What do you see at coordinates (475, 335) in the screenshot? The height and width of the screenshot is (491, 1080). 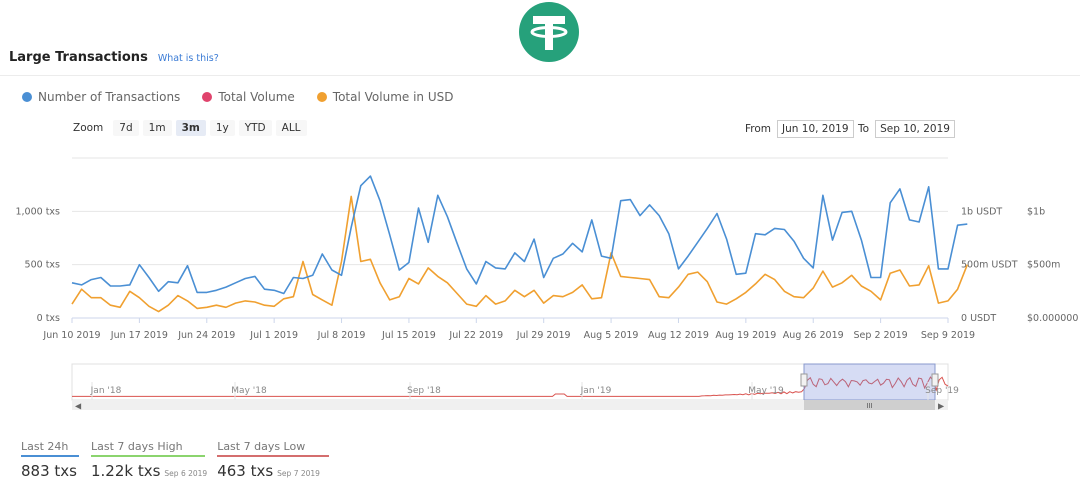 I see `x-tick-label: Jul 22 2019` at bounding box center [475, 335].